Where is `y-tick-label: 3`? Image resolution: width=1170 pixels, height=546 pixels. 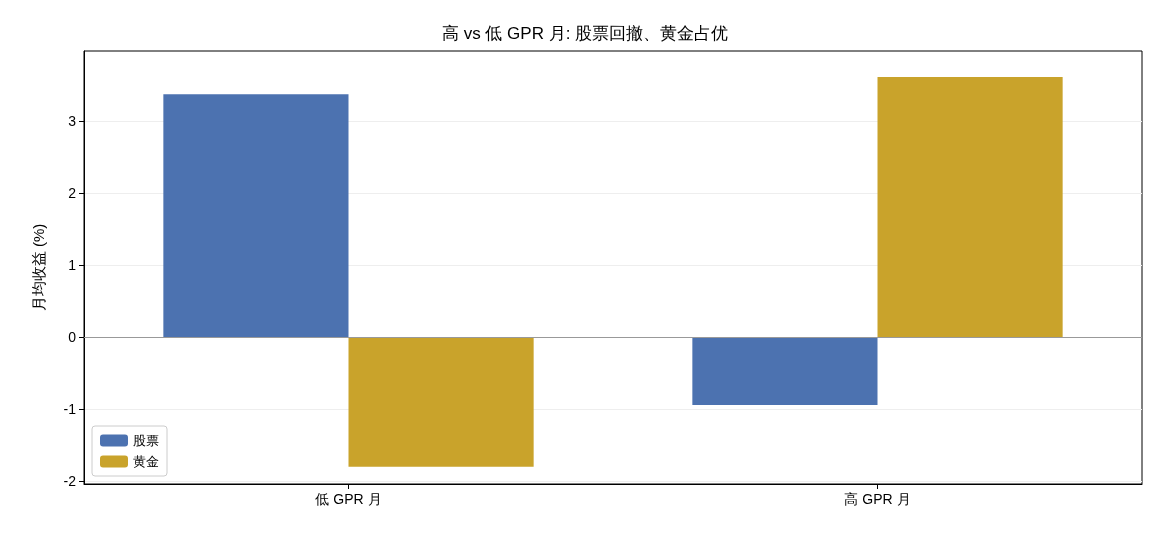 y-tick-label: 3 is located at coordinates (72, 121).